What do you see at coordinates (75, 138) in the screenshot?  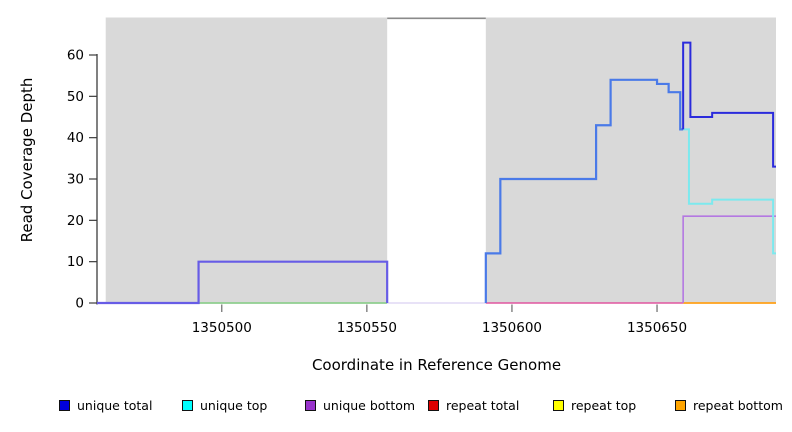 I see `y-tick-label: 40` at bounding box center [75, 138].